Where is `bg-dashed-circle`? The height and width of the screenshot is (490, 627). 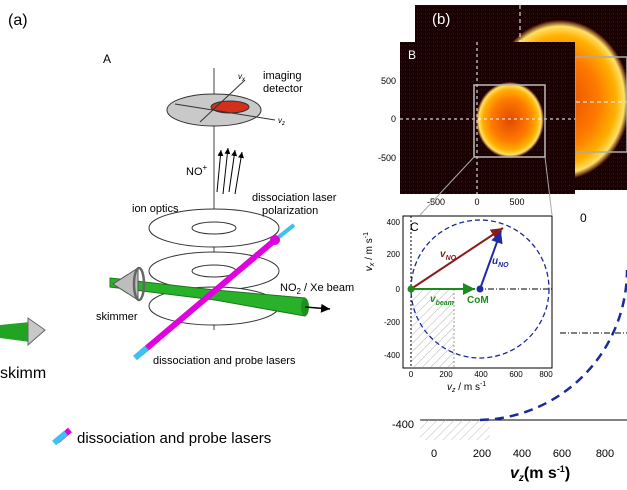 bg-dashed-circle is located at coordinates (553, 345).